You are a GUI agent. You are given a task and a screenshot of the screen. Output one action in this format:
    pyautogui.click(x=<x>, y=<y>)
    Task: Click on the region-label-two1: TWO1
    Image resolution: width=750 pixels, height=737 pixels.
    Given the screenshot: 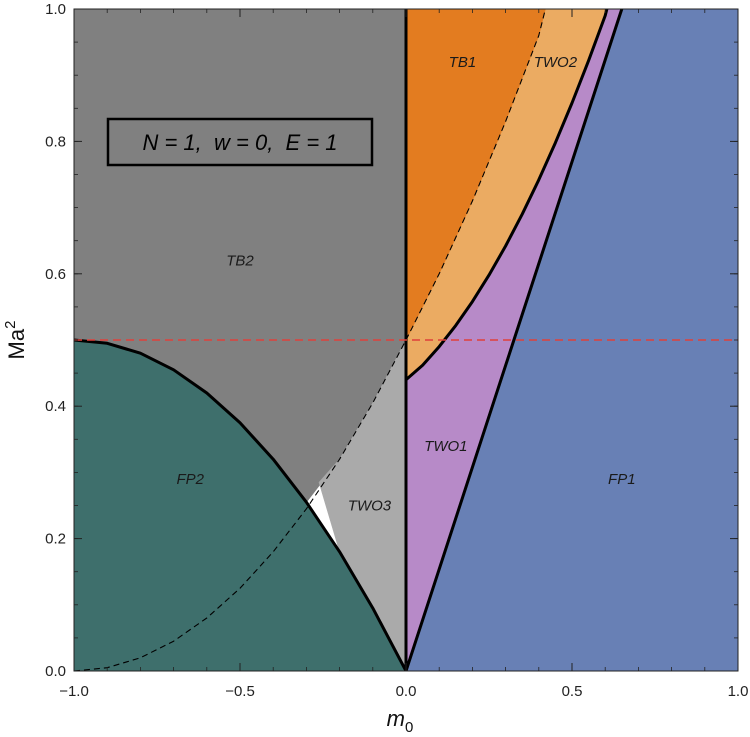 What is the action you would take?
    pyautogui.click(x=445, y=446)
    